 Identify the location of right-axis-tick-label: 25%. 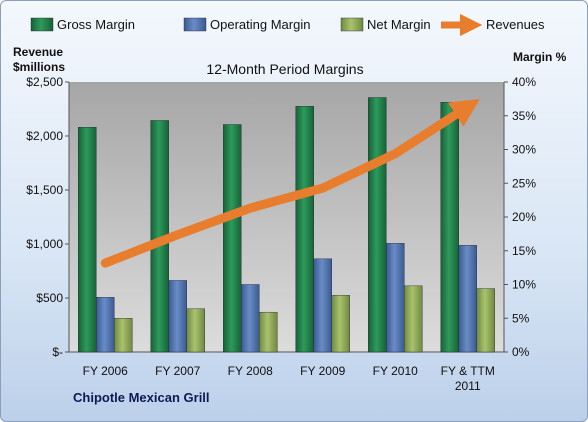
(524, 183).